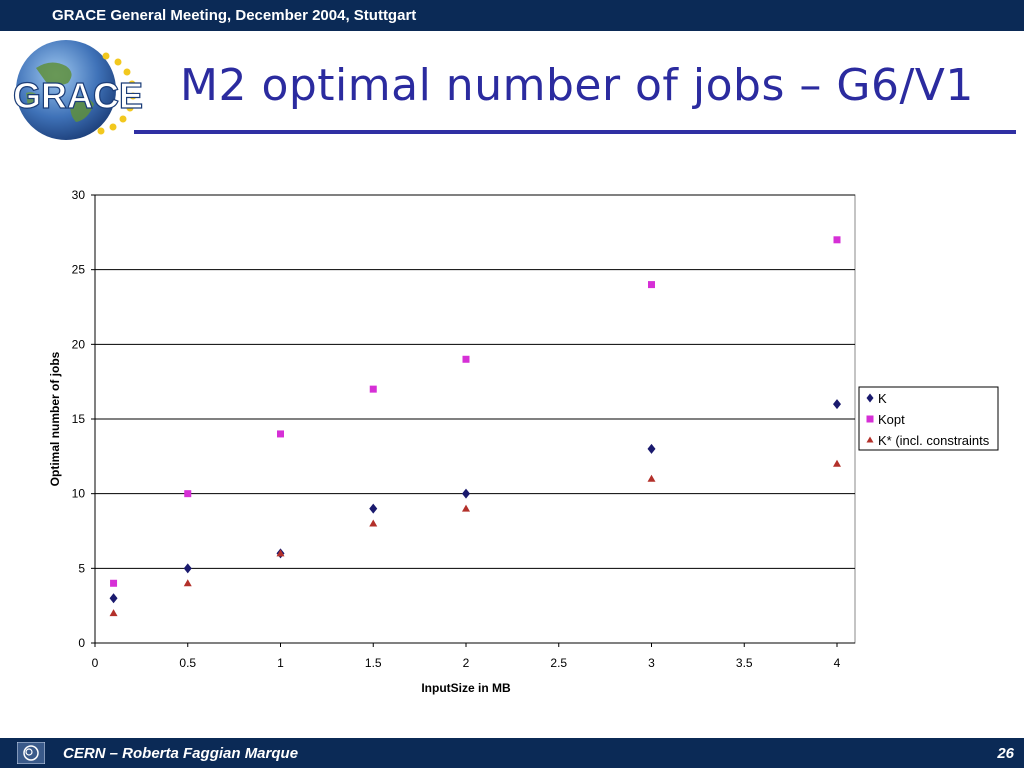 The image size is (1024, 768). What do you see at coordinates (466, 663) in the screenshot?
I see `x-tick-label: 2` at bounding box center [466, 663].